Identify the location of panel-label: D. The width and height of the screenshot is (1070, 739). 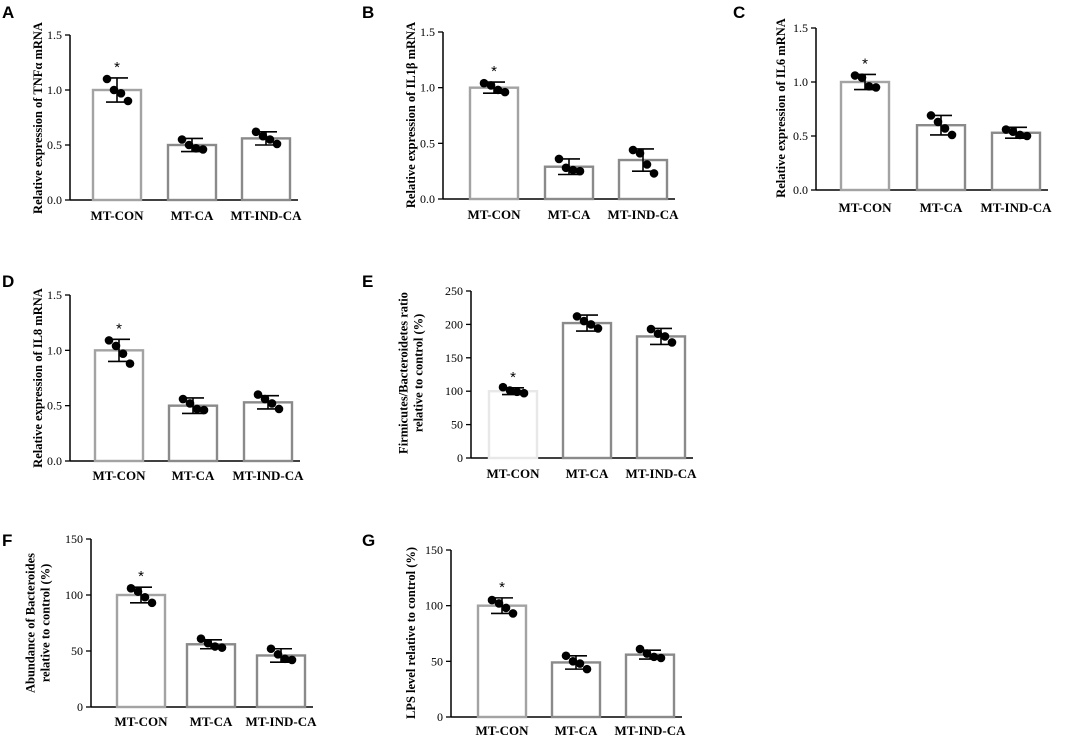
(8, 281).